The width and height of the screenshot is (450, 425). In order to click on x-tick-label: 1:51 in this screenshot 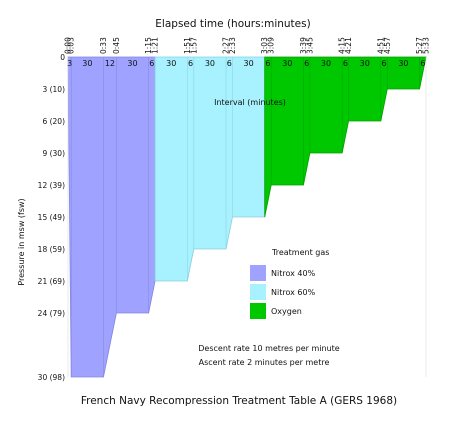, I will do `click(187, 45)`.